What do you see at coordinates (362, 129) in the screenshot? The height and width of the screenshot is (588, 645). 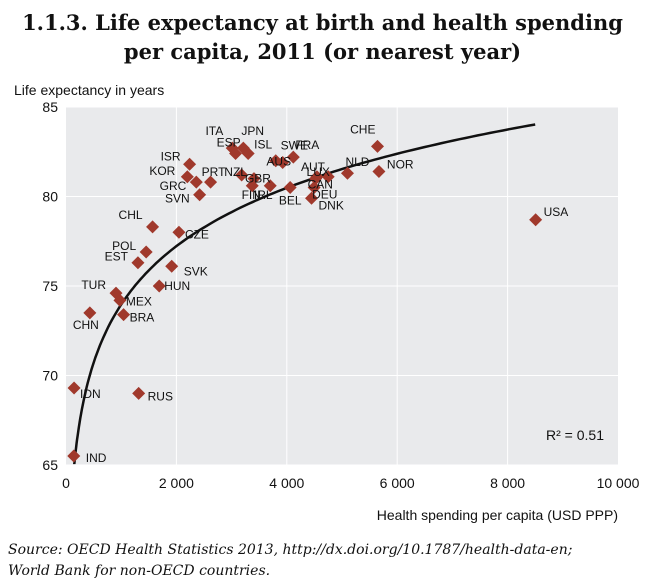 I see `point-label-che: CHE` at bounding box center [362, 129].